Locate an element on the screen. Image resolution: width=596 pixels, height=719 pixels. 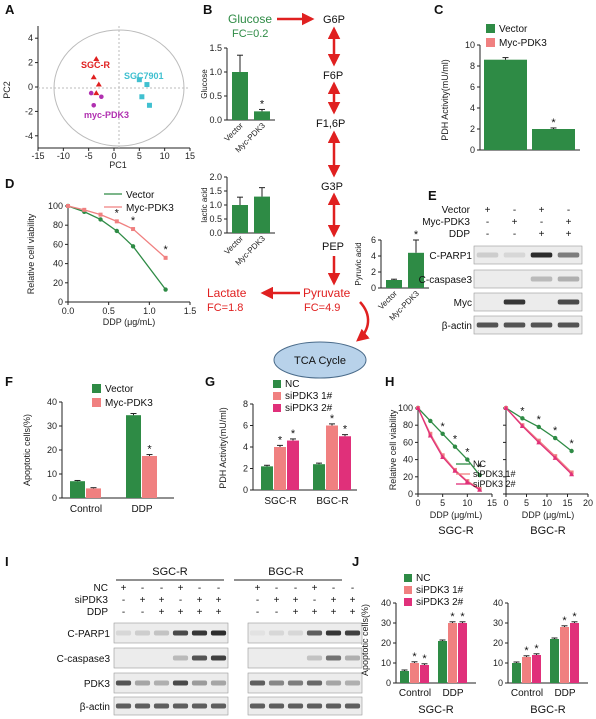
panel-c-star: * is located at coordinates (553, 123).